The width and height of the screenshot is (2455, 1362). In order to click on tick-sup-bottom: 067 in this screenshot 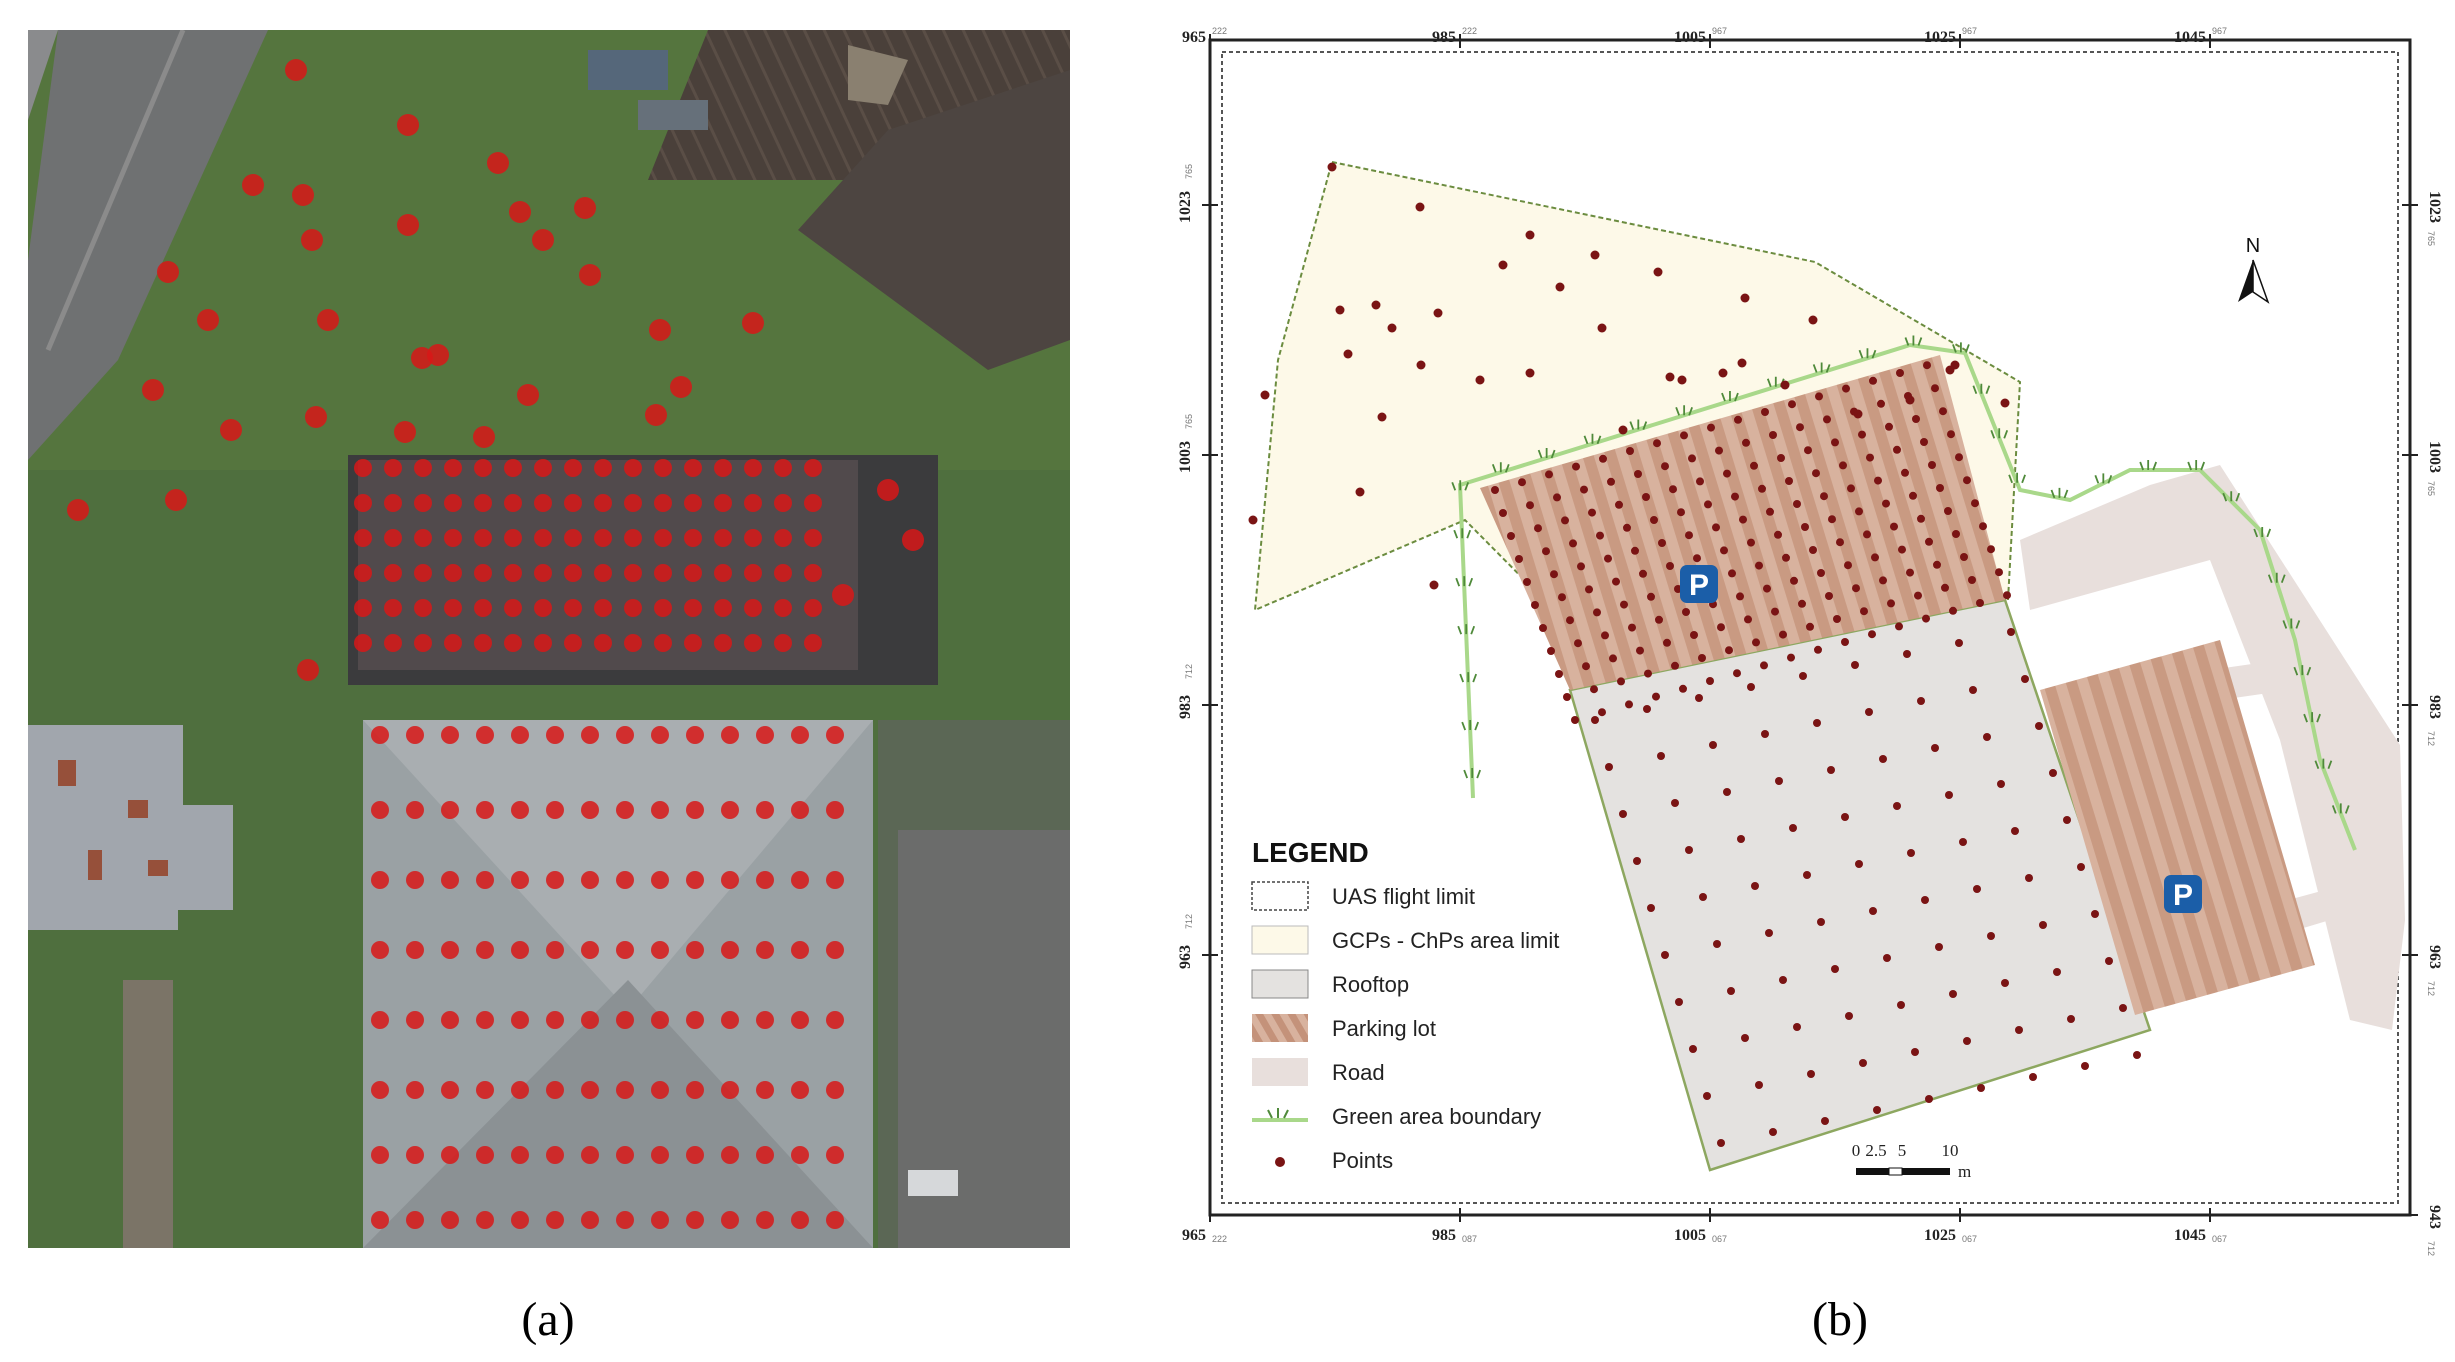, I will do `click(2219, 1239)`.